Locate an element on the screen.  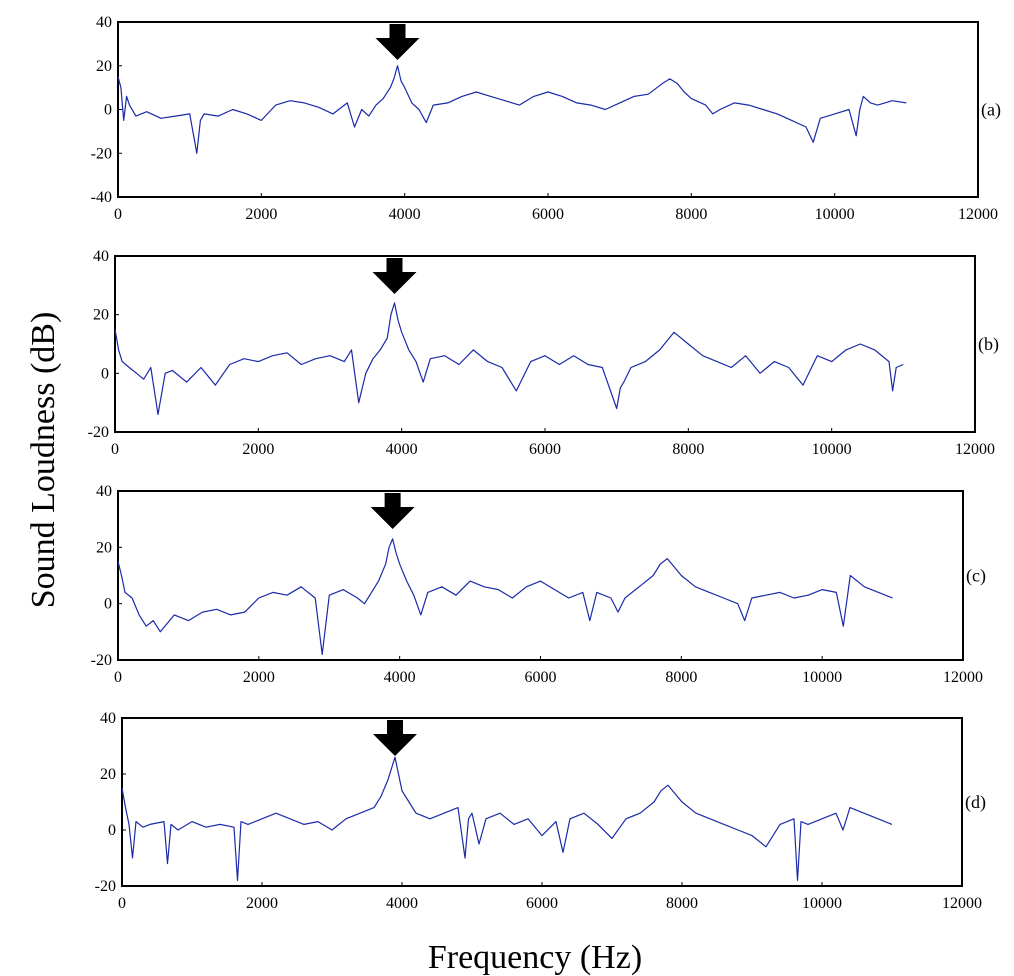
panel-label: (b) is located at coordinates (988, 344).